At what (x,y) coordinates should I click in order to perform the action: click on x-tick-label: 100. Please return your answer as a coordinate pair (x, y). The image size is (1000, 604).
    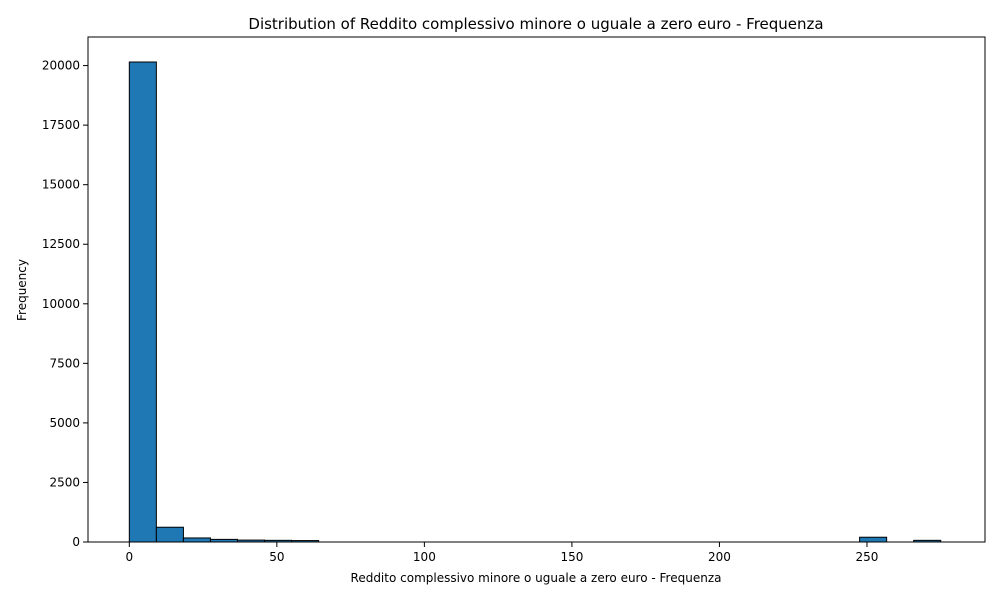
    Looking at the image, I should click on (424, 557).